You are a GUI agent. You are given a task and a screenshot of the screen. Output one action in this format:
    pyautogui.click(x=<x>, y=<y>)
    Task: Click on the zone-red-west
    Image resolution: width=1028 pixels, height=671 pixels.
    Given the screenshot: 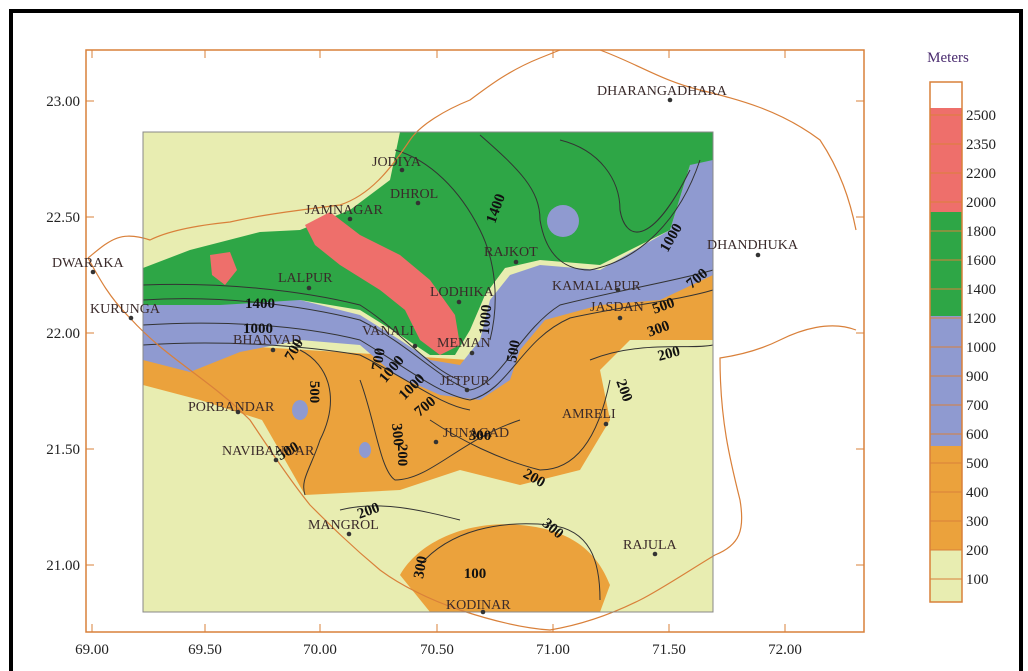 What is the action you would take?
    pyautogui.click(x=223, y=268)
    